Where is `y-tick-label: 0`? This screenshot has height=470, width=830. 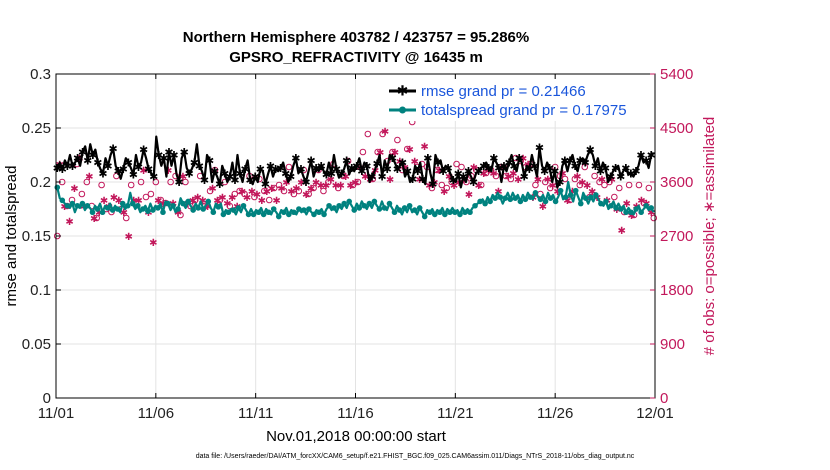 y-tick-label: 0 is located at coordinates (47, 398).